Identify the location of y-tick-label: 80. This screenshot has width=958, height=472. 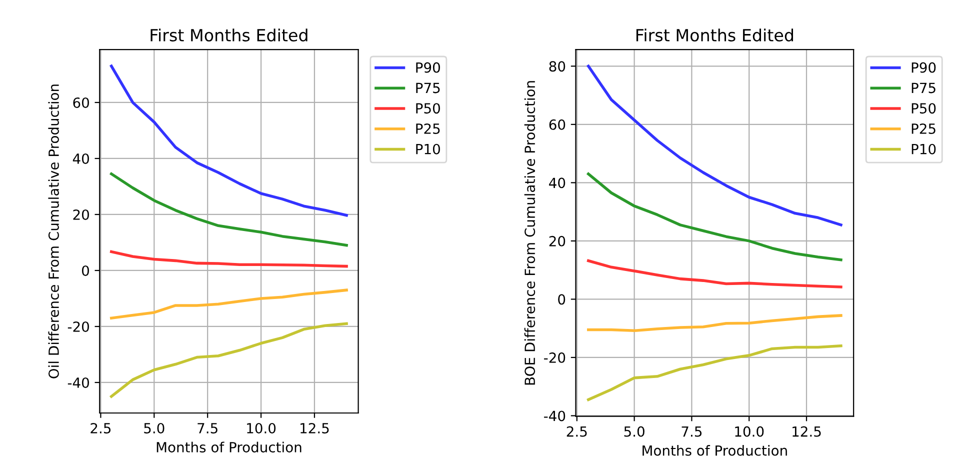
(557, 66).